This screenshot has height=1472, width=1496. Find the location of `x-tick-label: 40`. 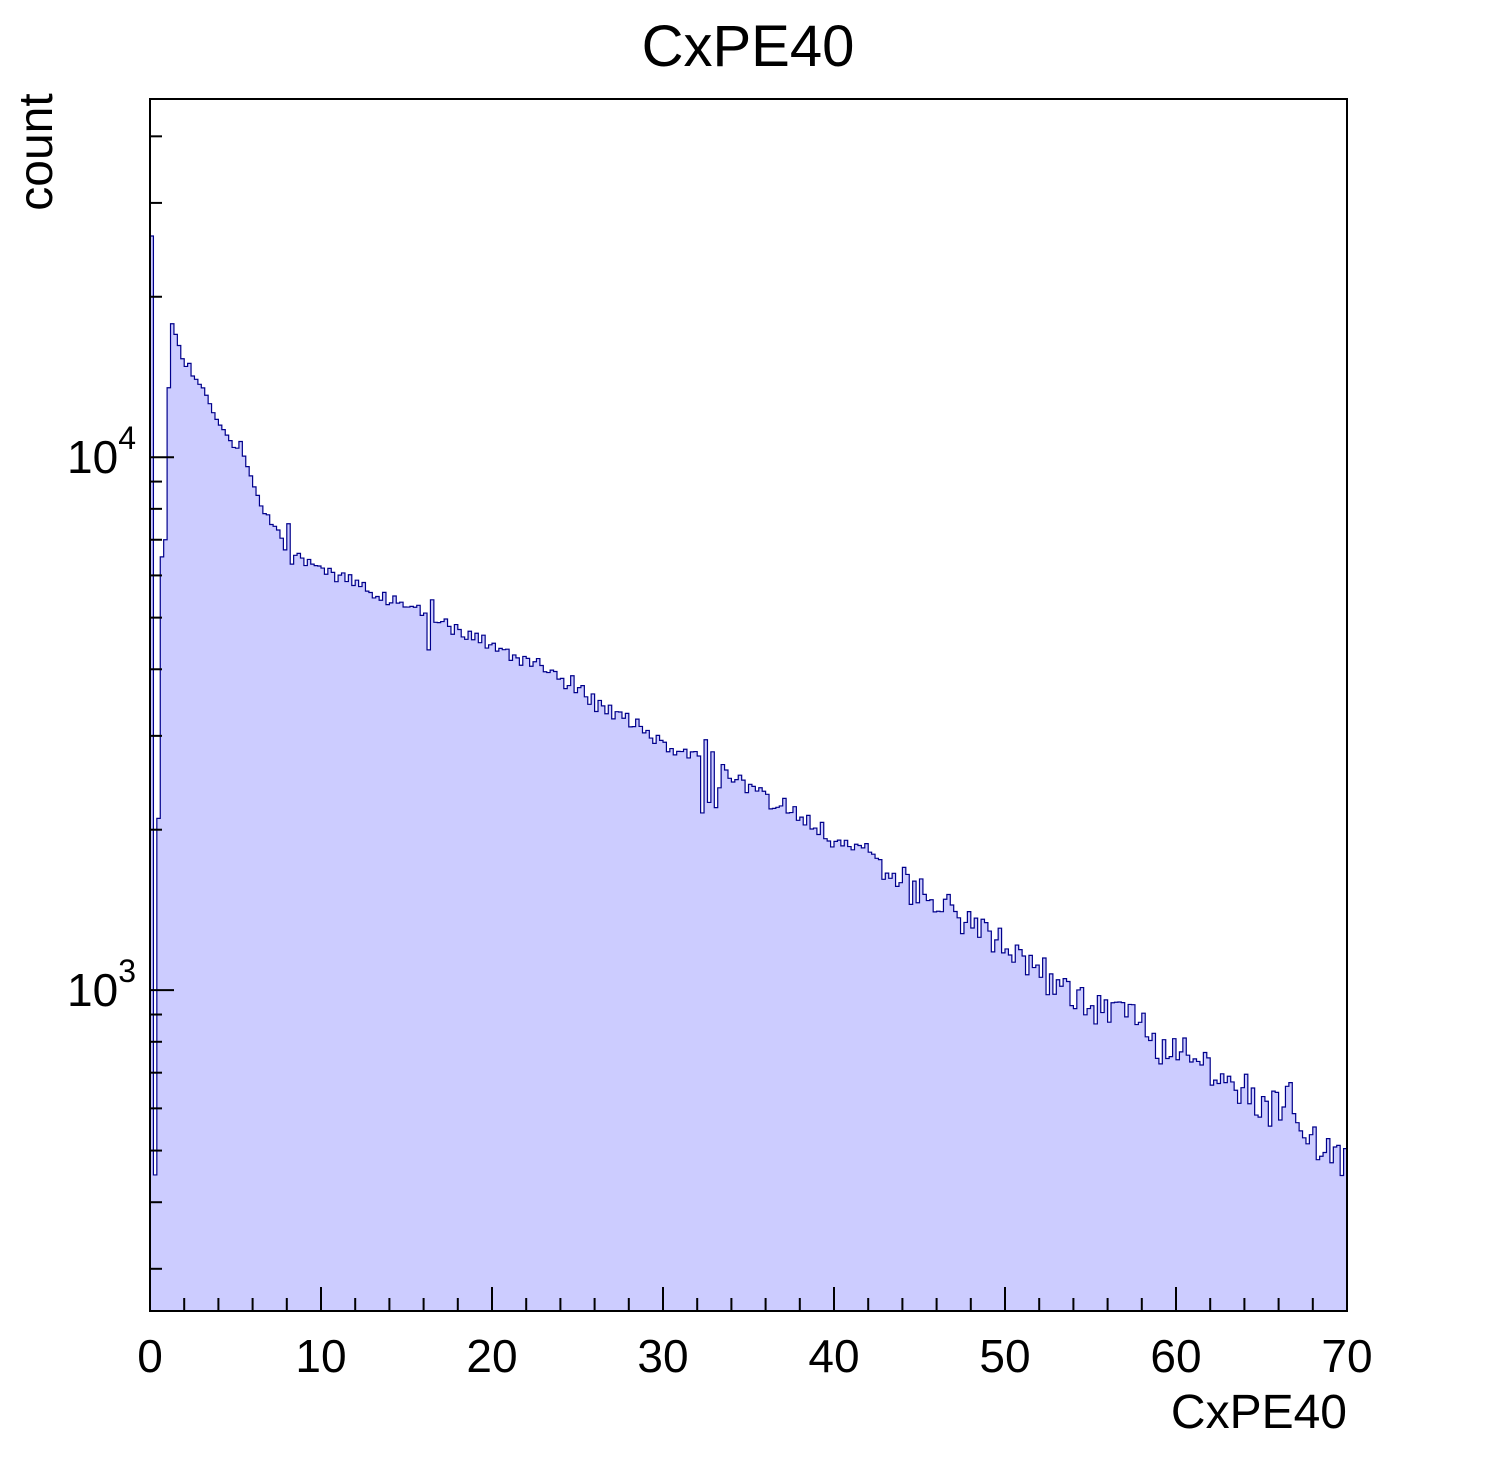

x-tick-label: 40 is located at coordinates (833, 1356).